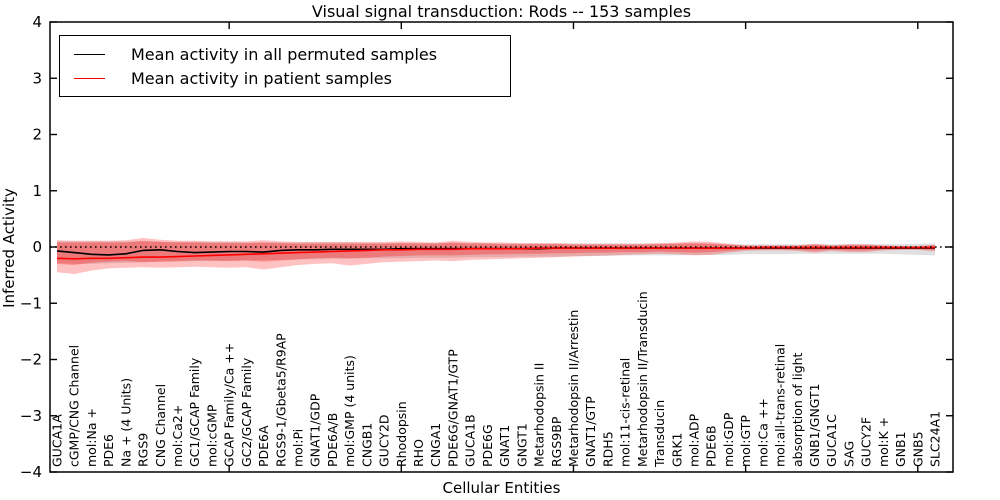  I want to click on y-tick-label: −4, so click(31, 472).